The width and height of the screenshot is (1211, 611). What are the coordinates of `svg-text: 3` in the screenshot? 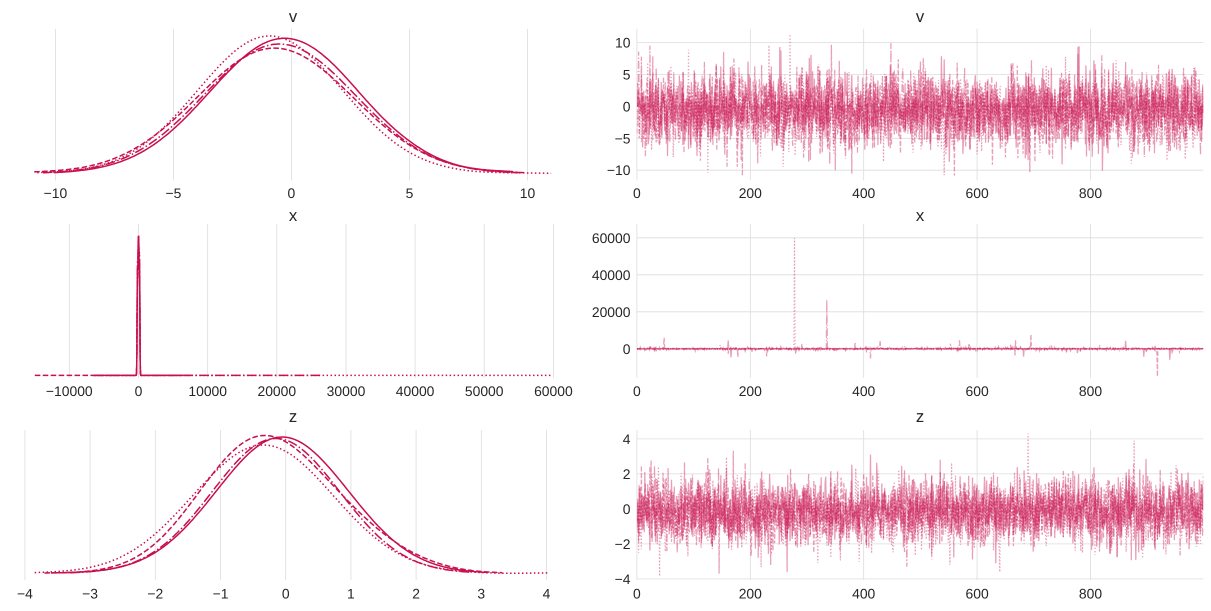 It's located at (481, 594).